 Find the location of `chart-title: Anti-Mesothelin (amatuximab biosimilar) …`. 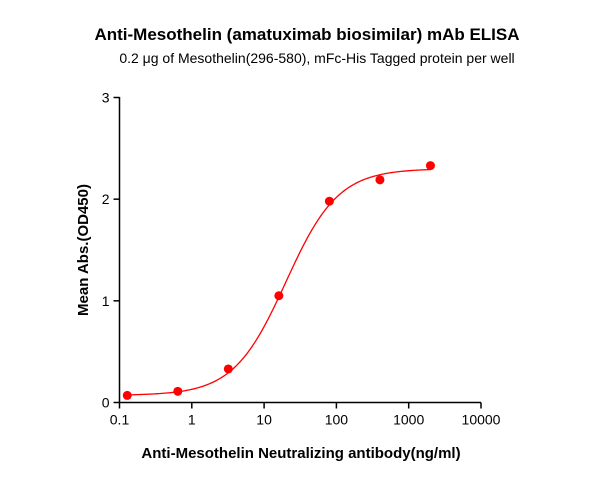

chart-title: Anti-Mesothelin (amatuximab biosimilar) … is located at coordinates (306, 34).